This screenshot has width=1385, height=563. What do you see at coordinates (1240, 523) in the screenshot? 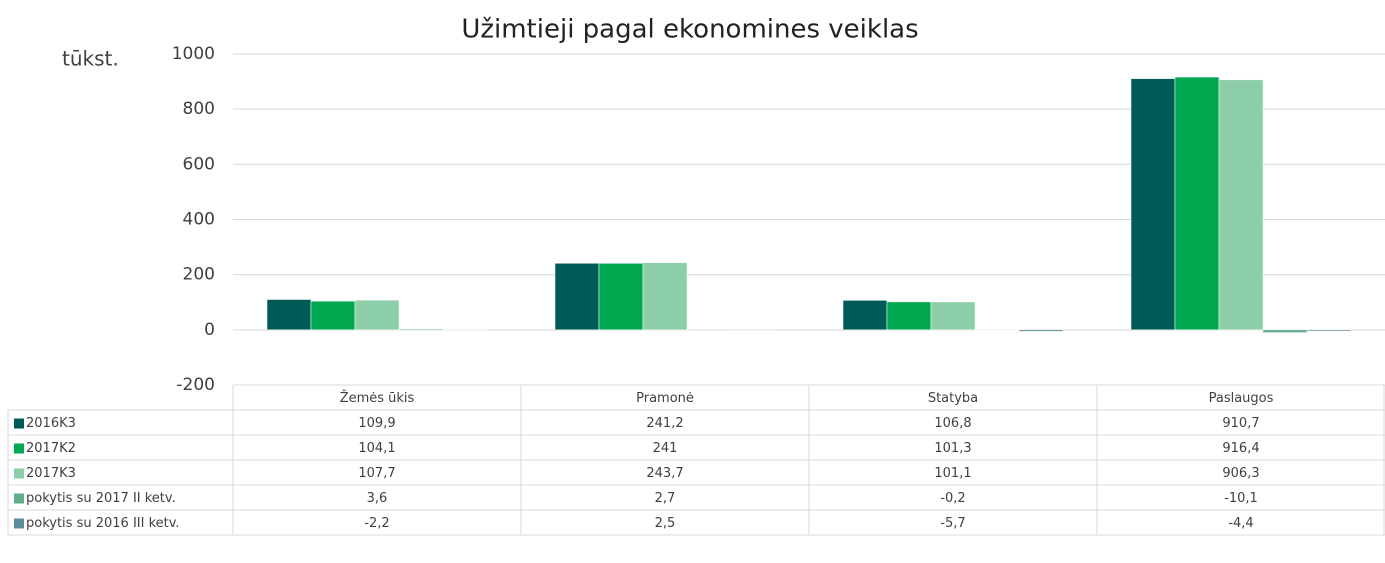
I see `table-cell: -4,4` at bounding box center [1240, 523].